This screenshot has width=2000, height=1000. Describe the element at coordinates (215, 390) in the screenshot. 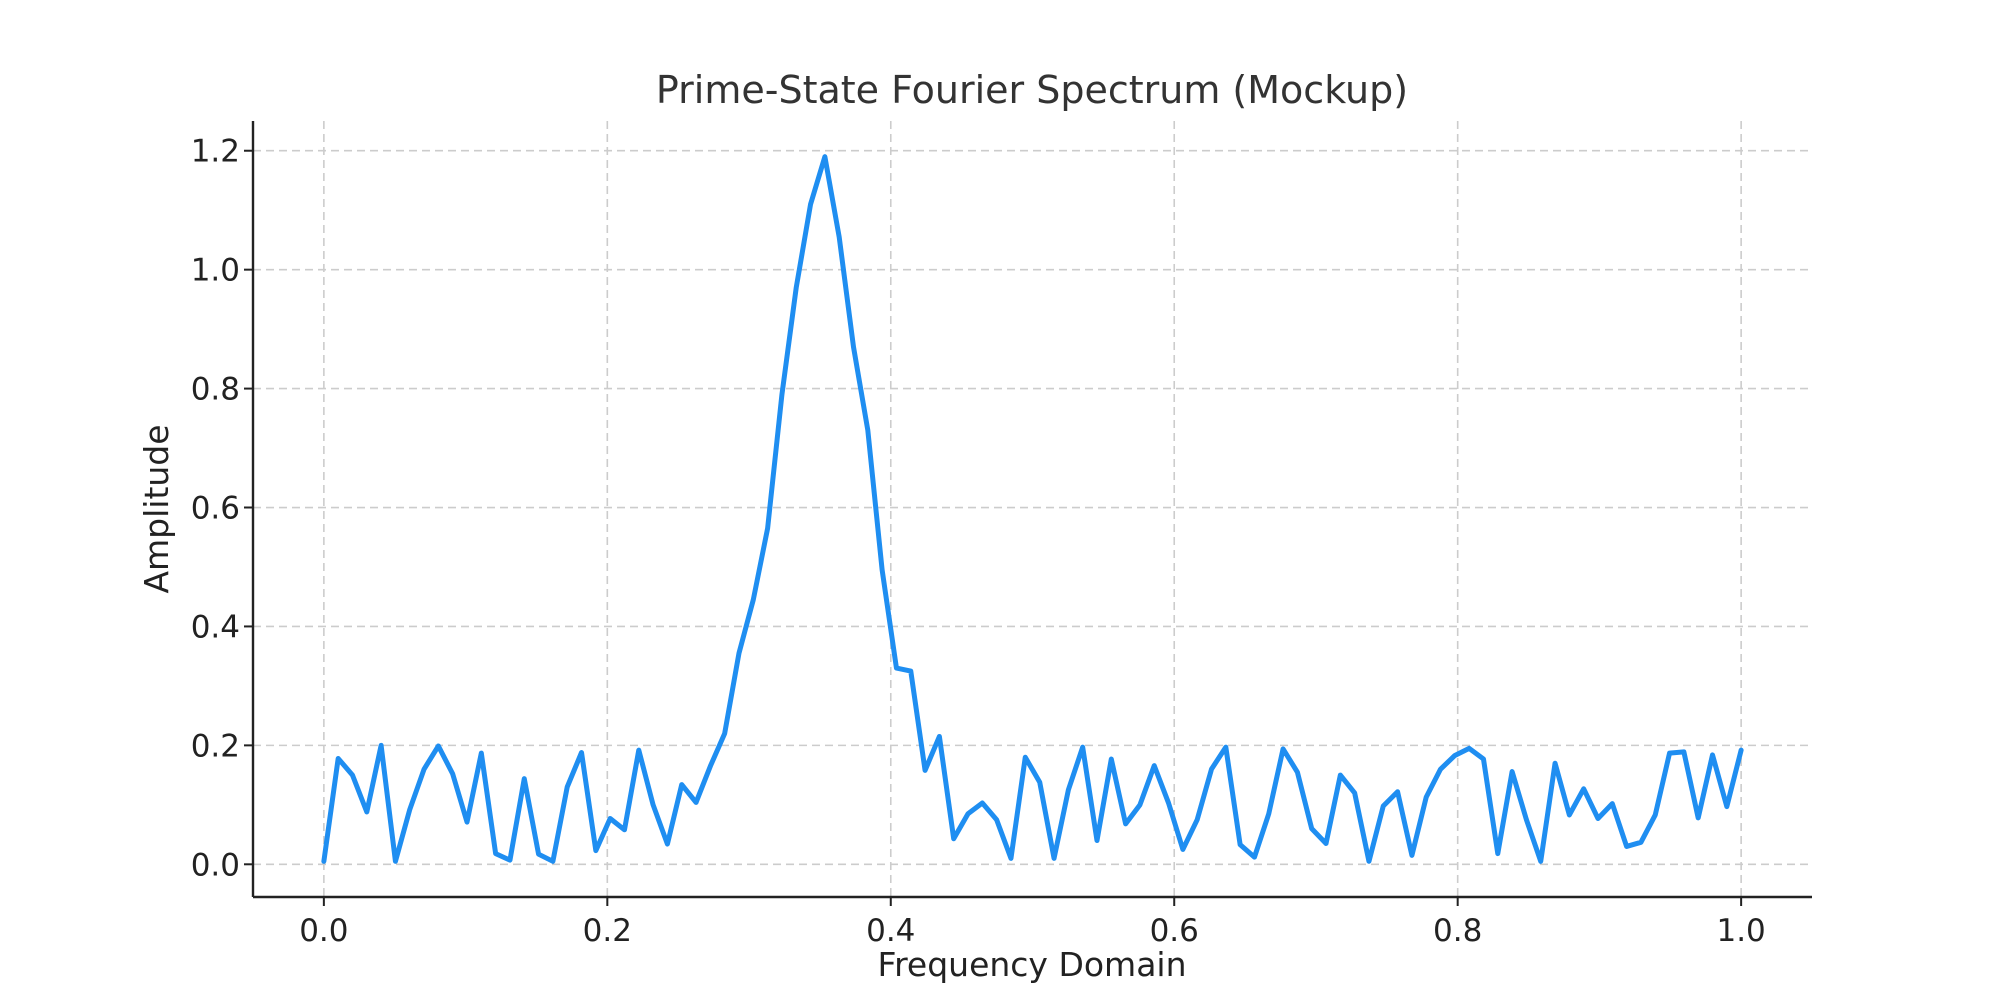

I see `y-tick-label: 0.8` at that location.